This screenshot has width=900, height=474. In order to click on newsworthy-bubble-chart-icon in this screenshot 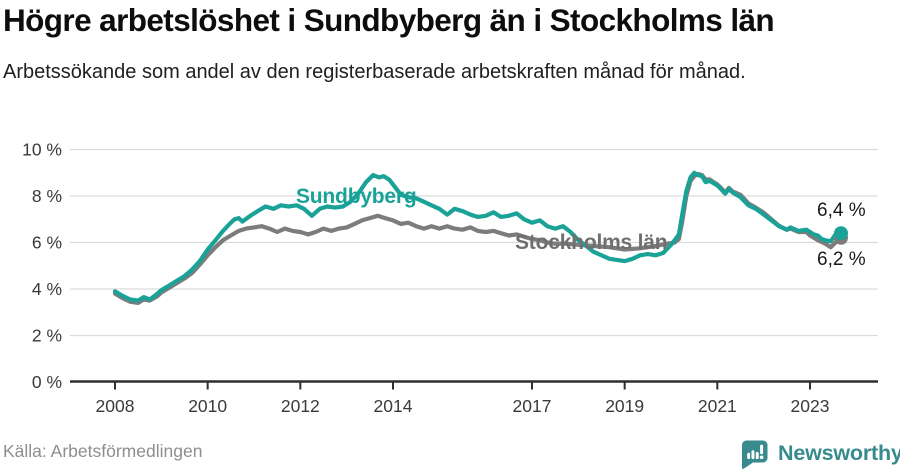, I will do `click(754, 454)`.